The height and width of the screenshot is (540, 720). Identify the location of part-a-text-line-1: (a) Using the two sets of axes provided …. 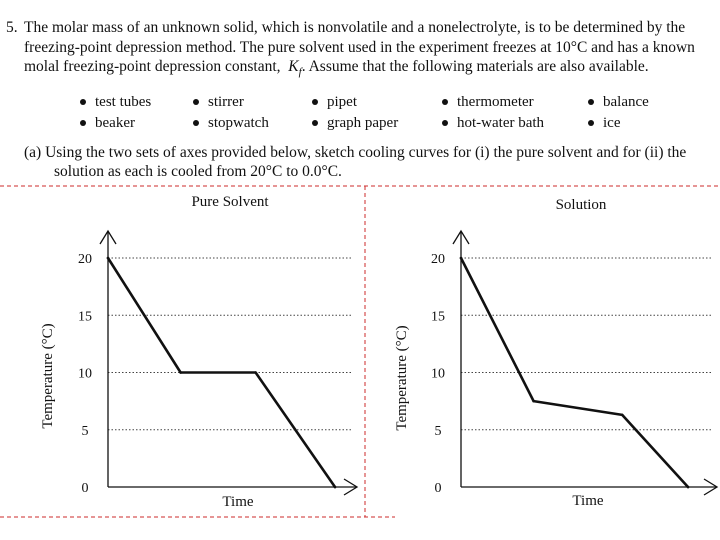
(355, 152).